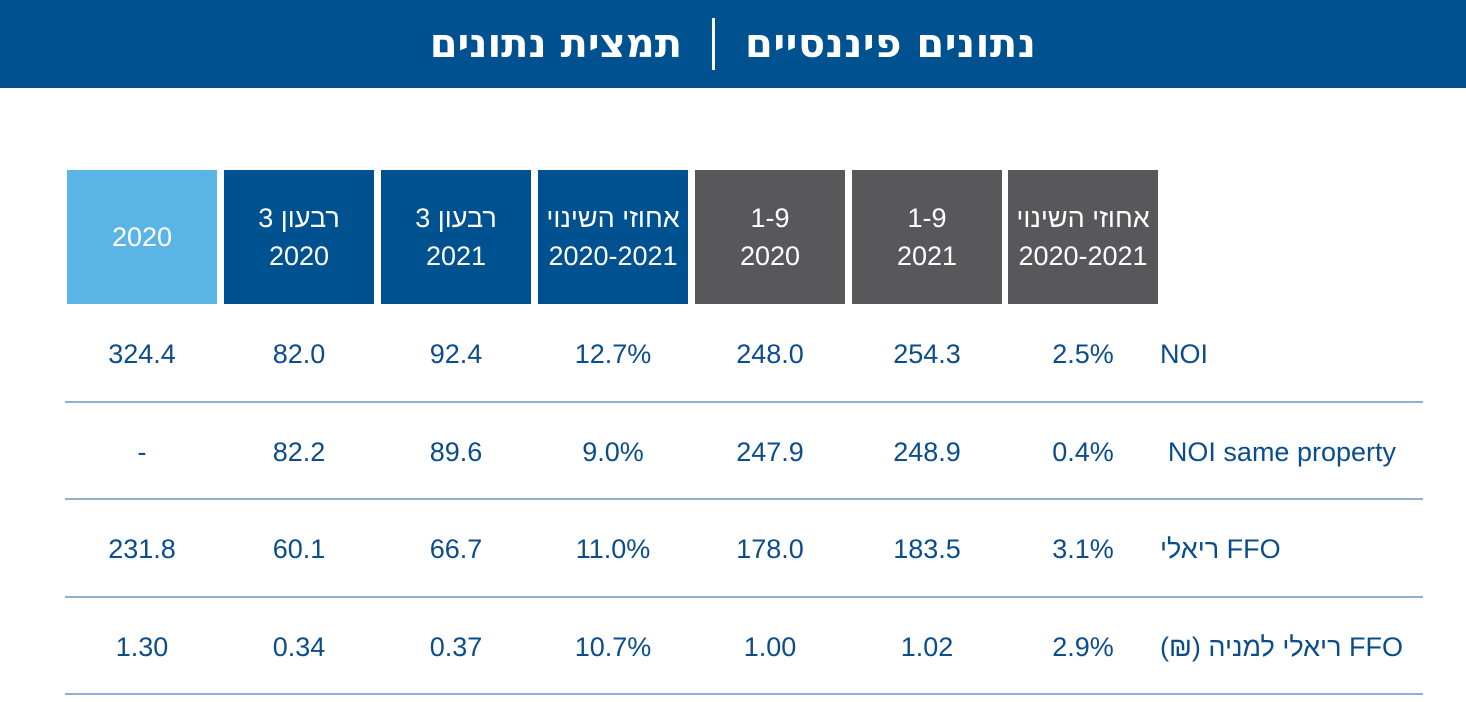 The width and height of the screenshot is (1466, 702). Describe the element at coordinates (556, 44) in the screenshot. I see `banner-title-sub: תמצית נתונים` at that location.